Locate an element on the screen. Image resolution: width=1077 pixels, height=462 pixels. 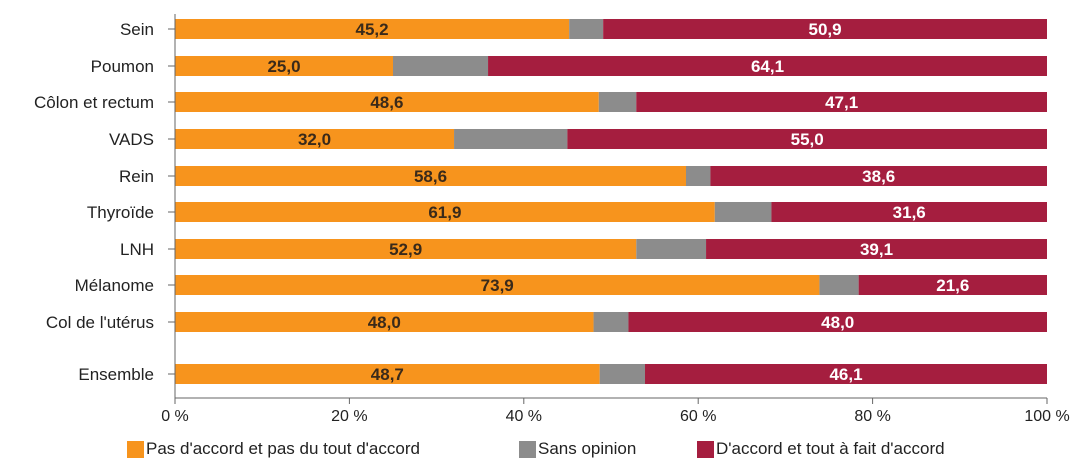
x-tick-label: 0 % is located at coordinates (175, 416).